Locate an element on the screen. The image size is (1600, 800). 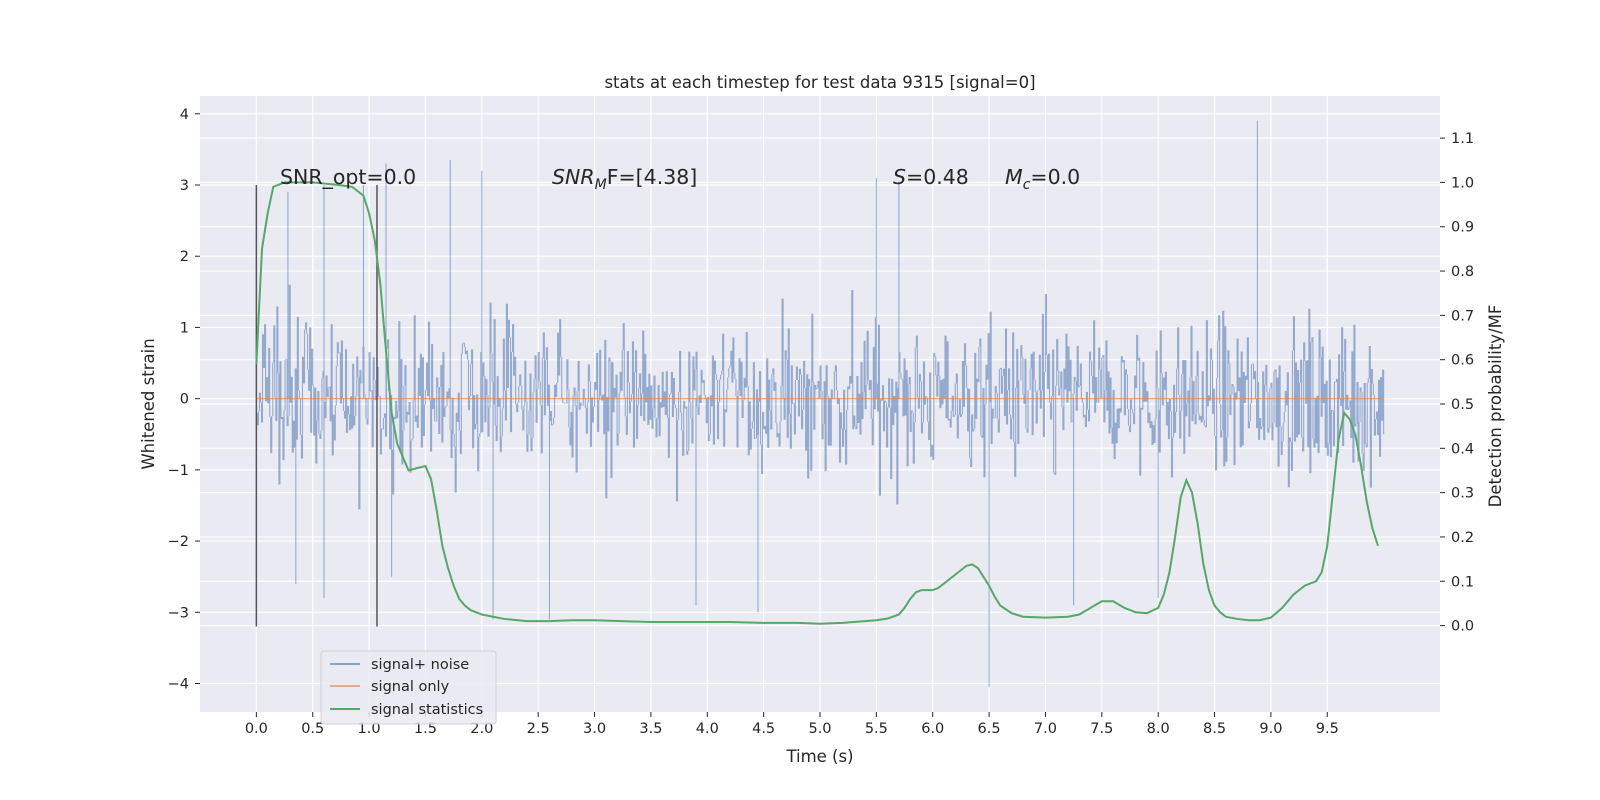
right-y-tick-label: 0.1 is located at coordinates (1462, 582).